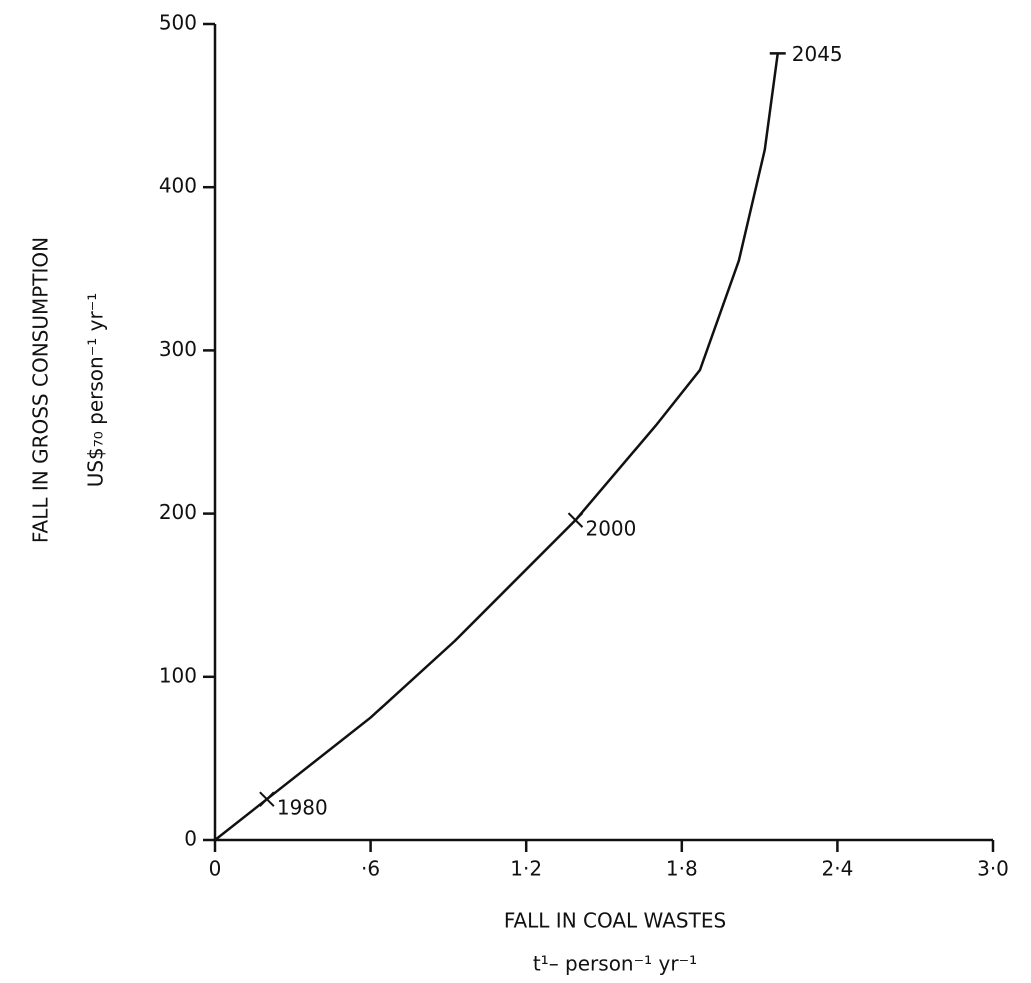 This screenshot has width=1031, height=983. I want to click on x-tick-label: 2·4, so click(837, 869).